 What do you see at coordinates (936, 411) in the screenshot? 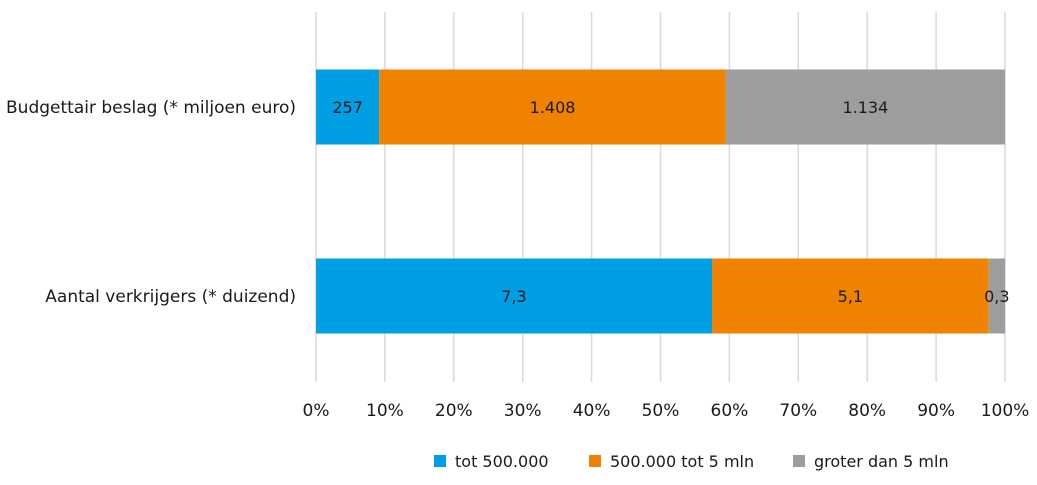
I see `x-tick-label: 90%` at bounding box center [936, 411].